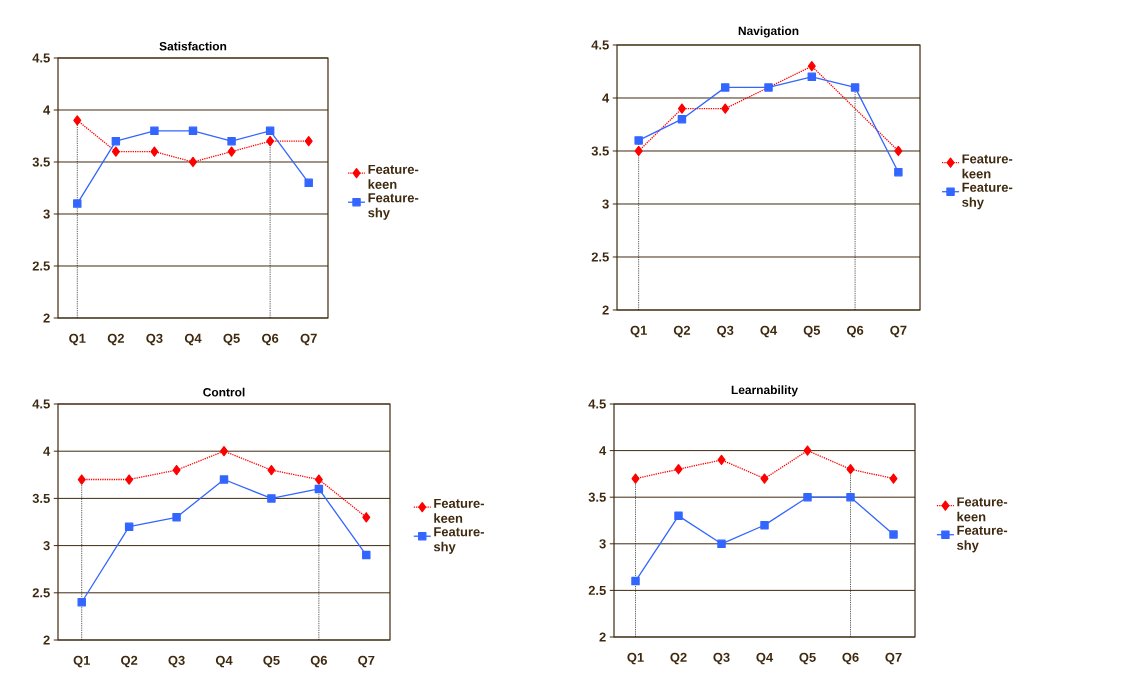 This screenshot has width=1131, height=694. I want to click on chart-title: Navigation, so click(768, 32).